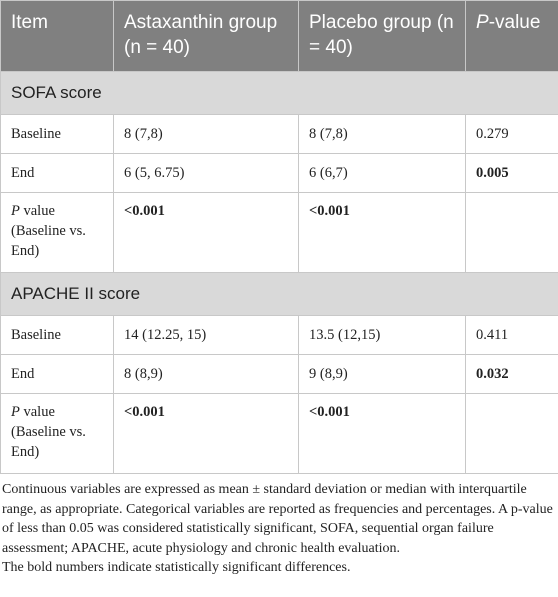 The height and width of the screenshot is (597, 558). Describe the element at coordinates (382, 173) in the screenshot. I see `cell: 6 (6,7)` at that location.